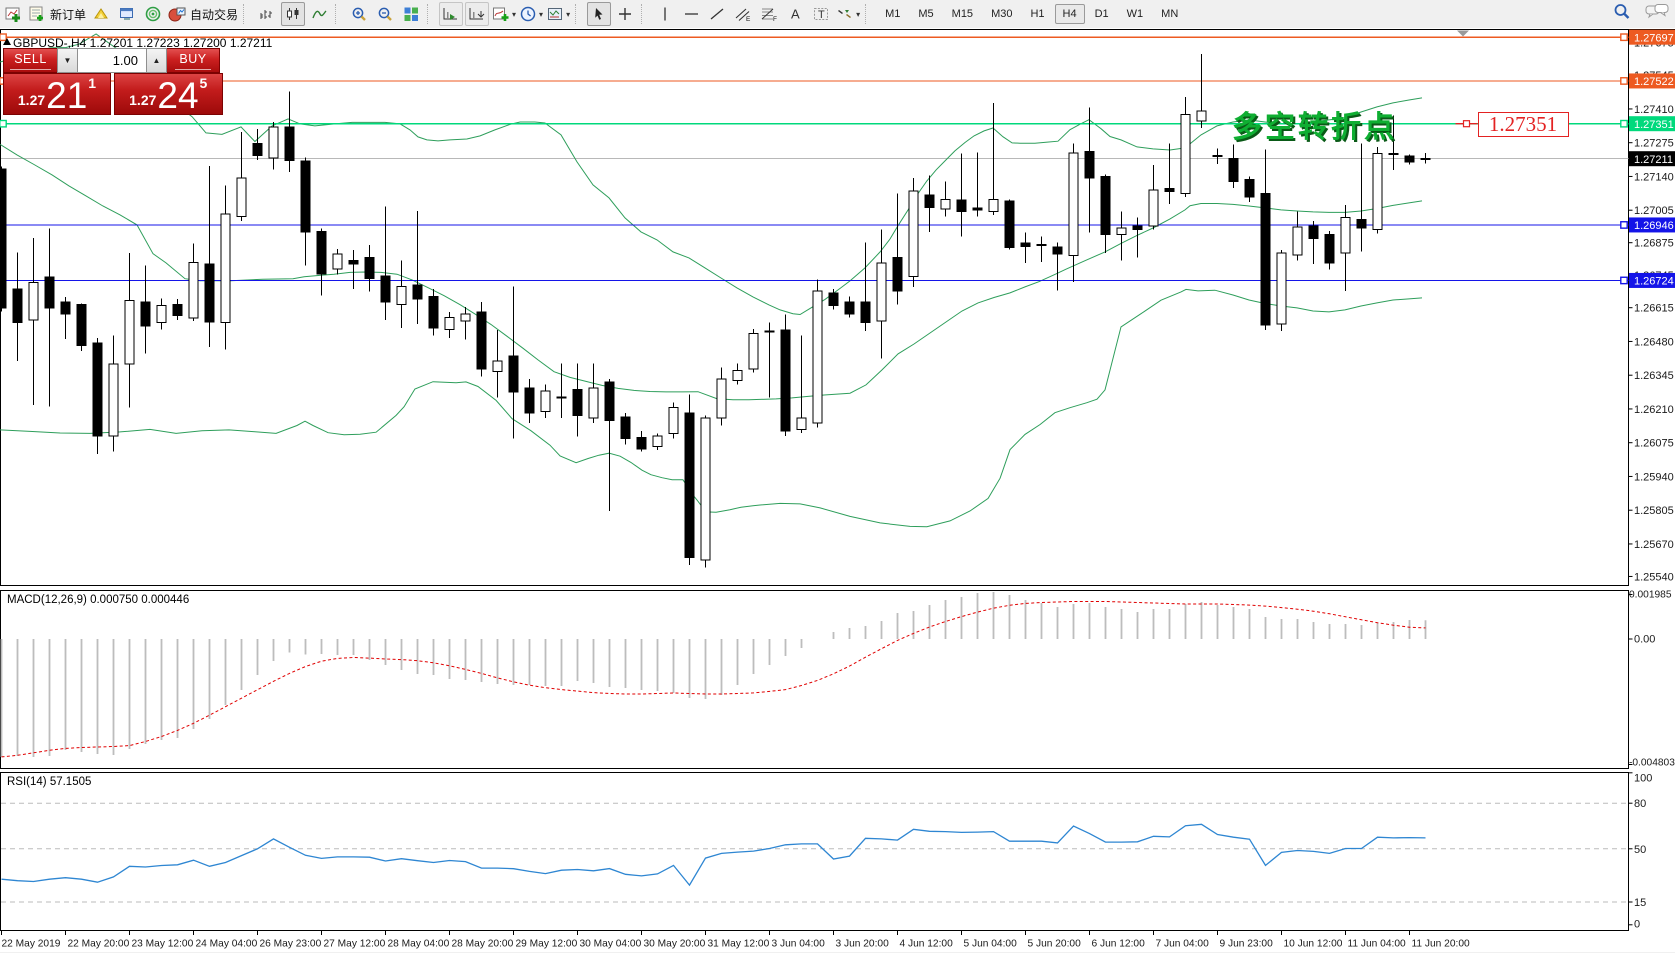 The width and height of the screenshot is (1675, 953). I want to click on terminal-icon, so click(127, 14).